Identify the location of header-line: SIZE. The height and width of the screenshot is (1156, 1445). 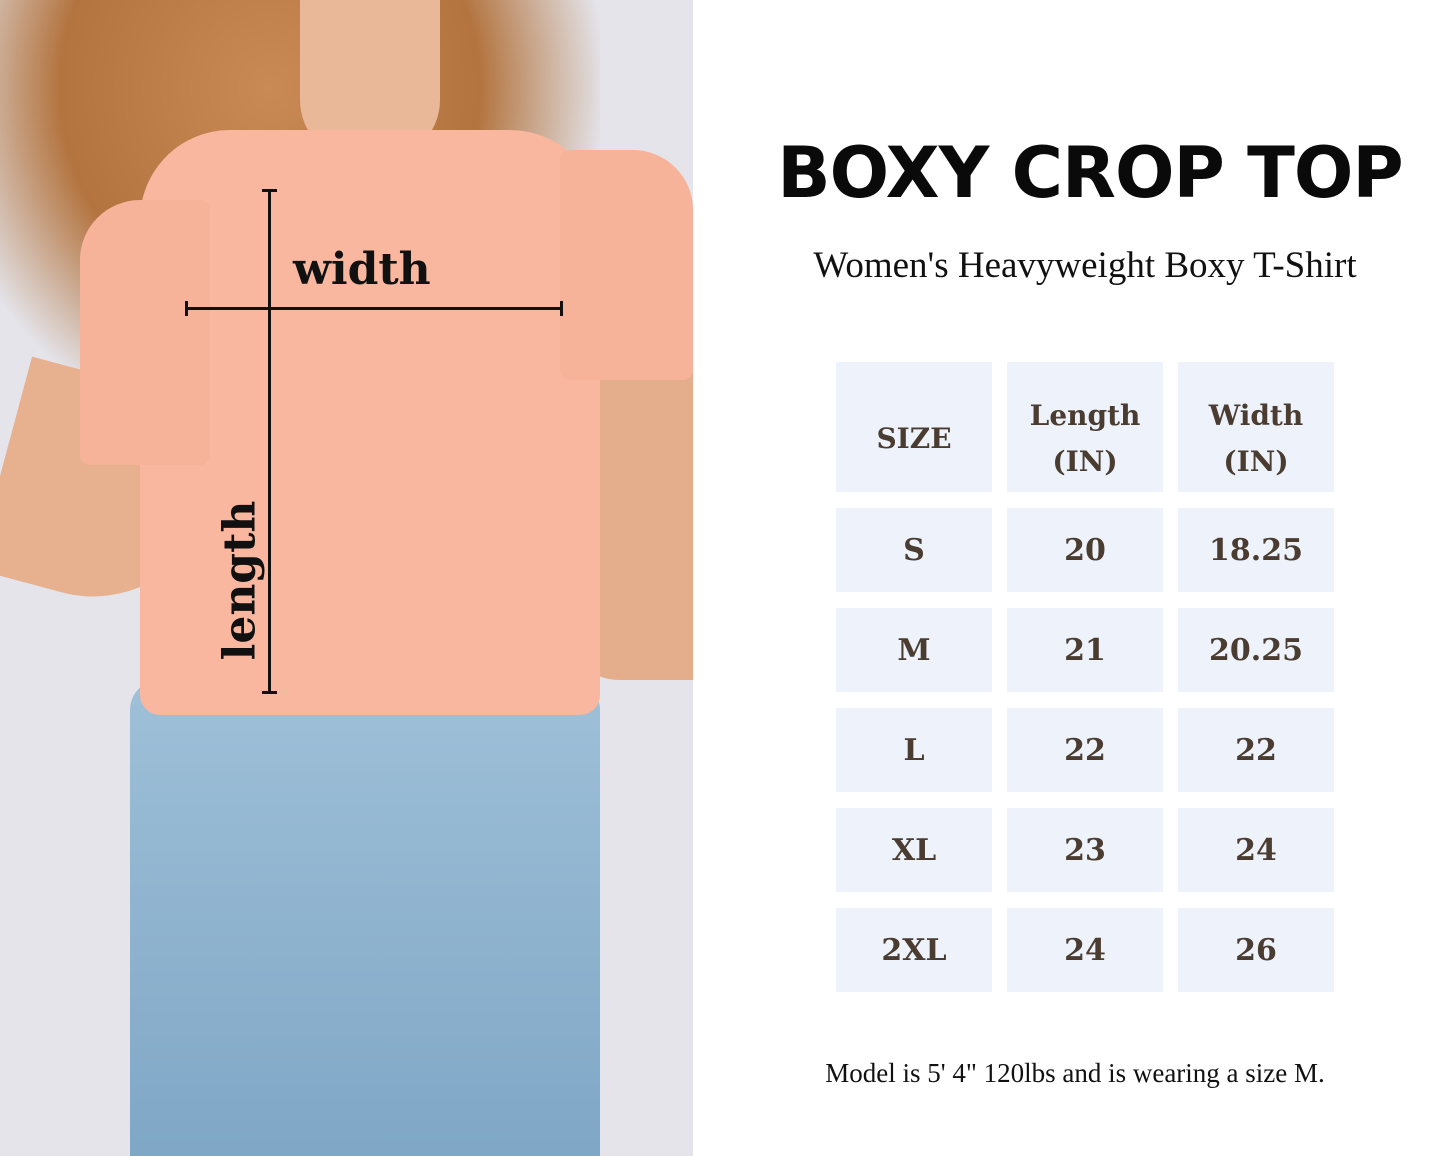
(914, 438).